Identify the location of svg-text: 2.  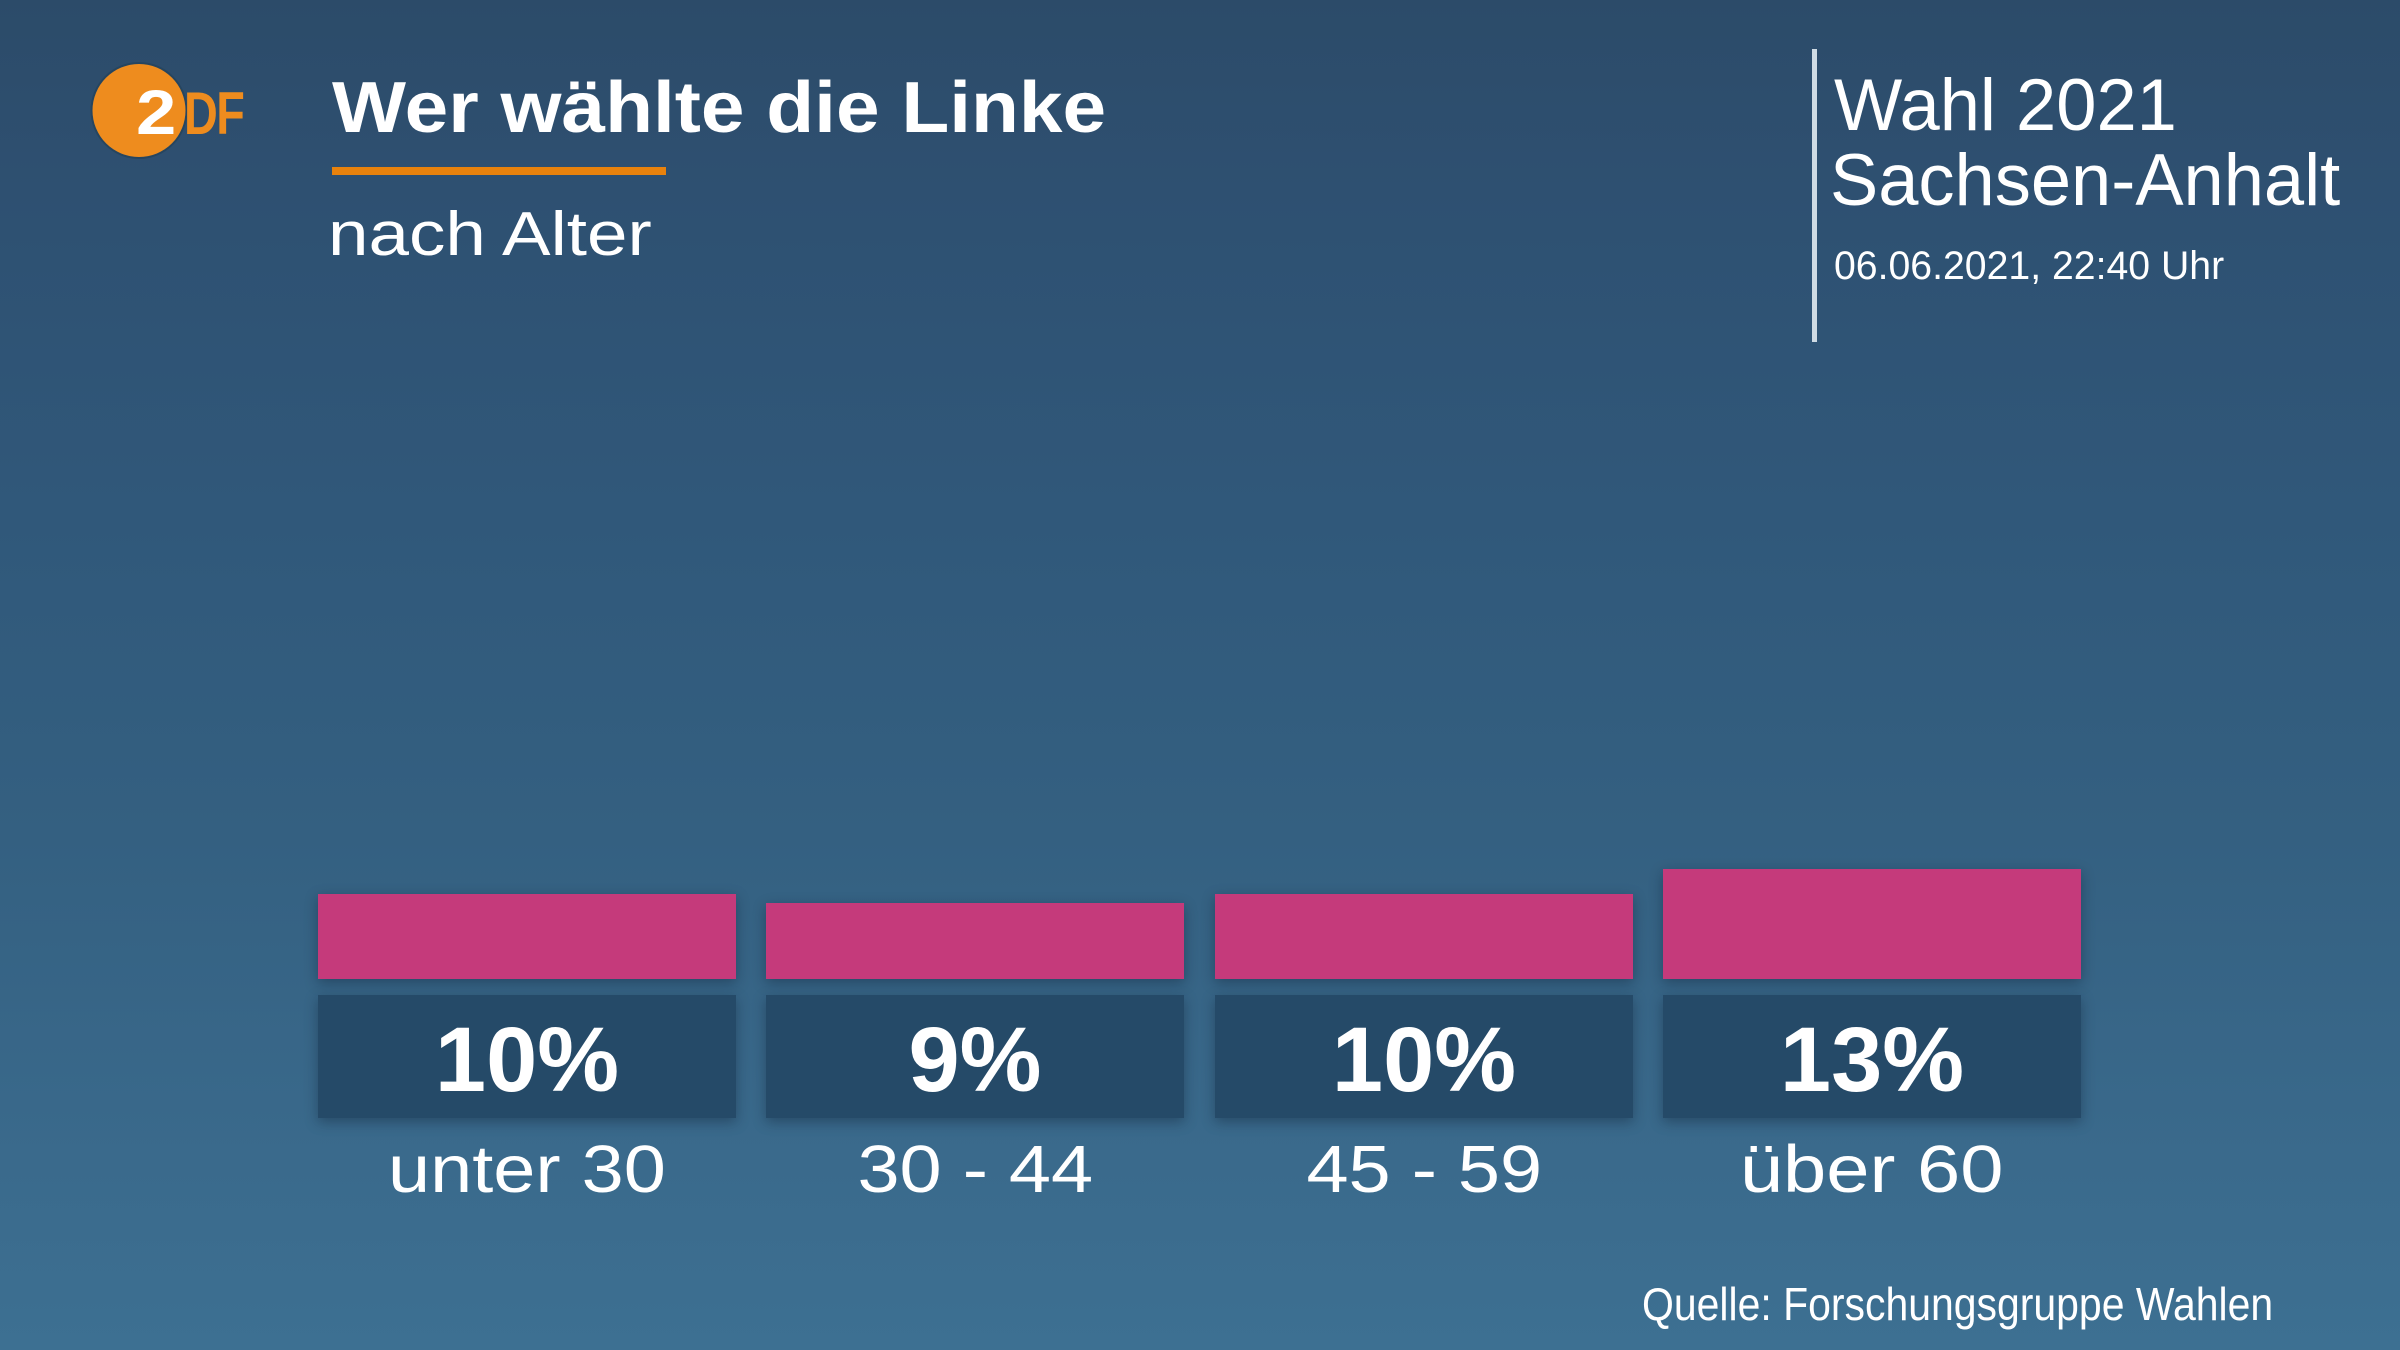
(156, 113).